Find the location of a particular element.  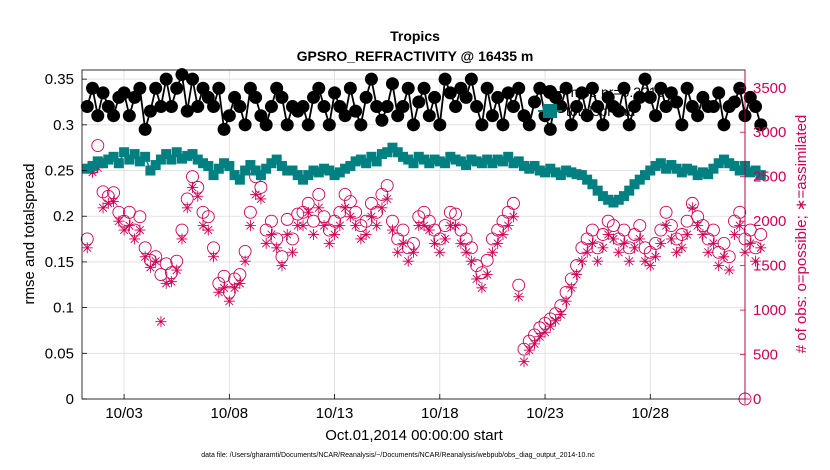

x-tick-label: 10/23 is located at coordinates (545, 413).